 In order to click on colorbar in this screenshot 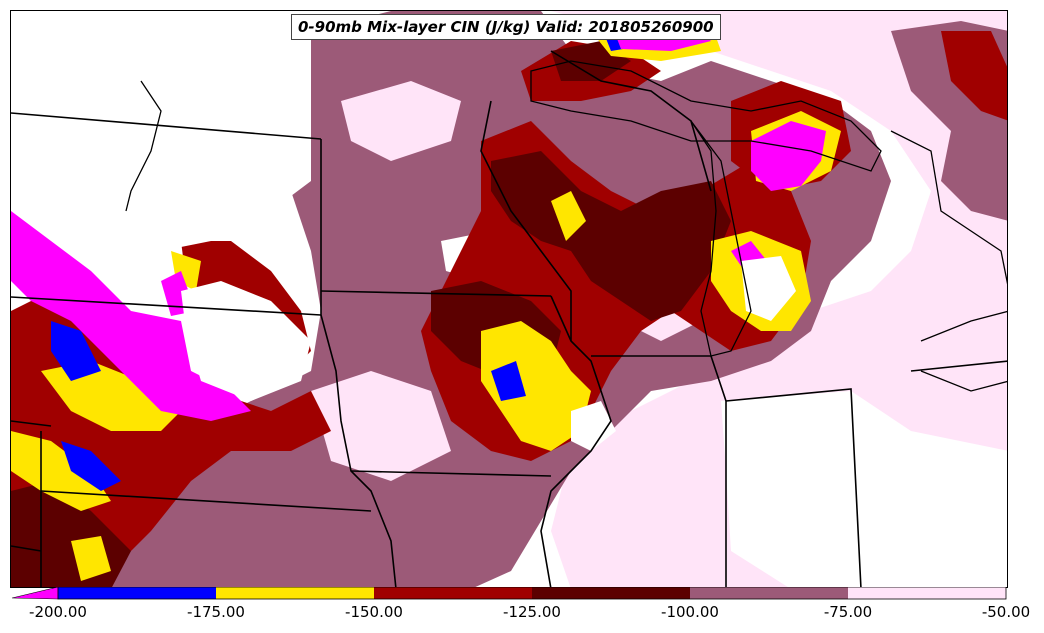, I will do `click(509, 593)`.